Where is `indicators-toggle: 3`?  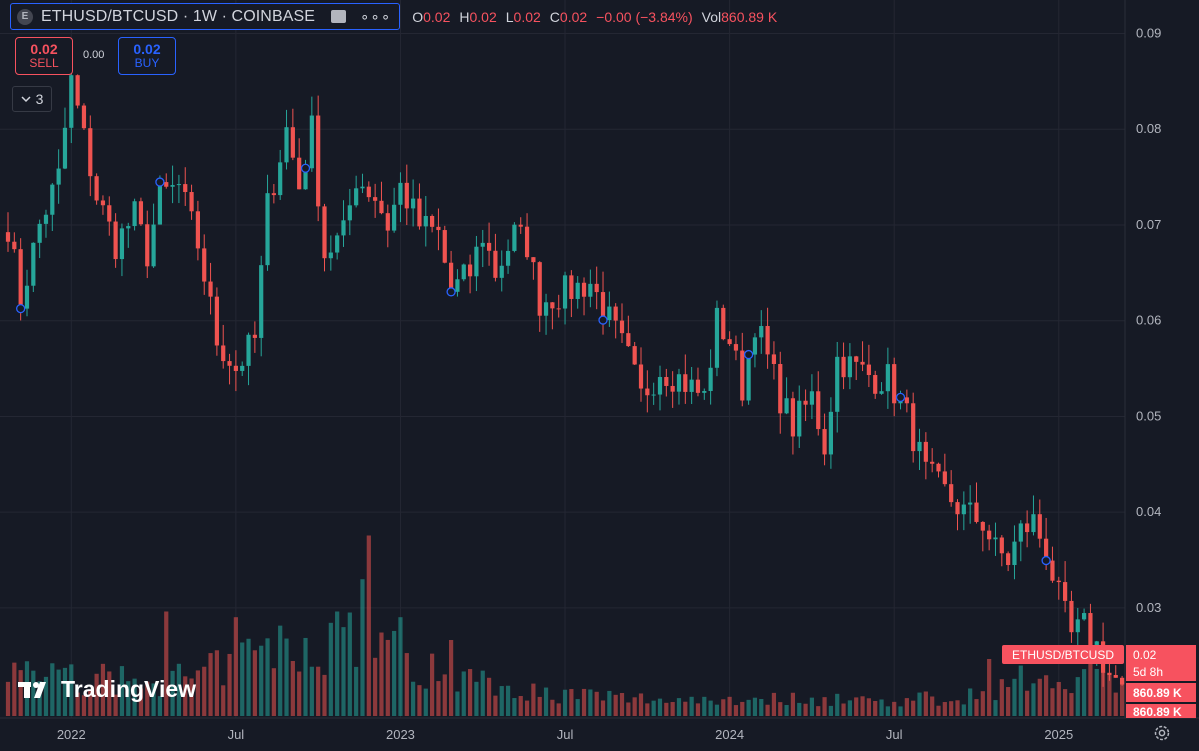 indicators-toggle: 3 is located at coordinates (32, 99).